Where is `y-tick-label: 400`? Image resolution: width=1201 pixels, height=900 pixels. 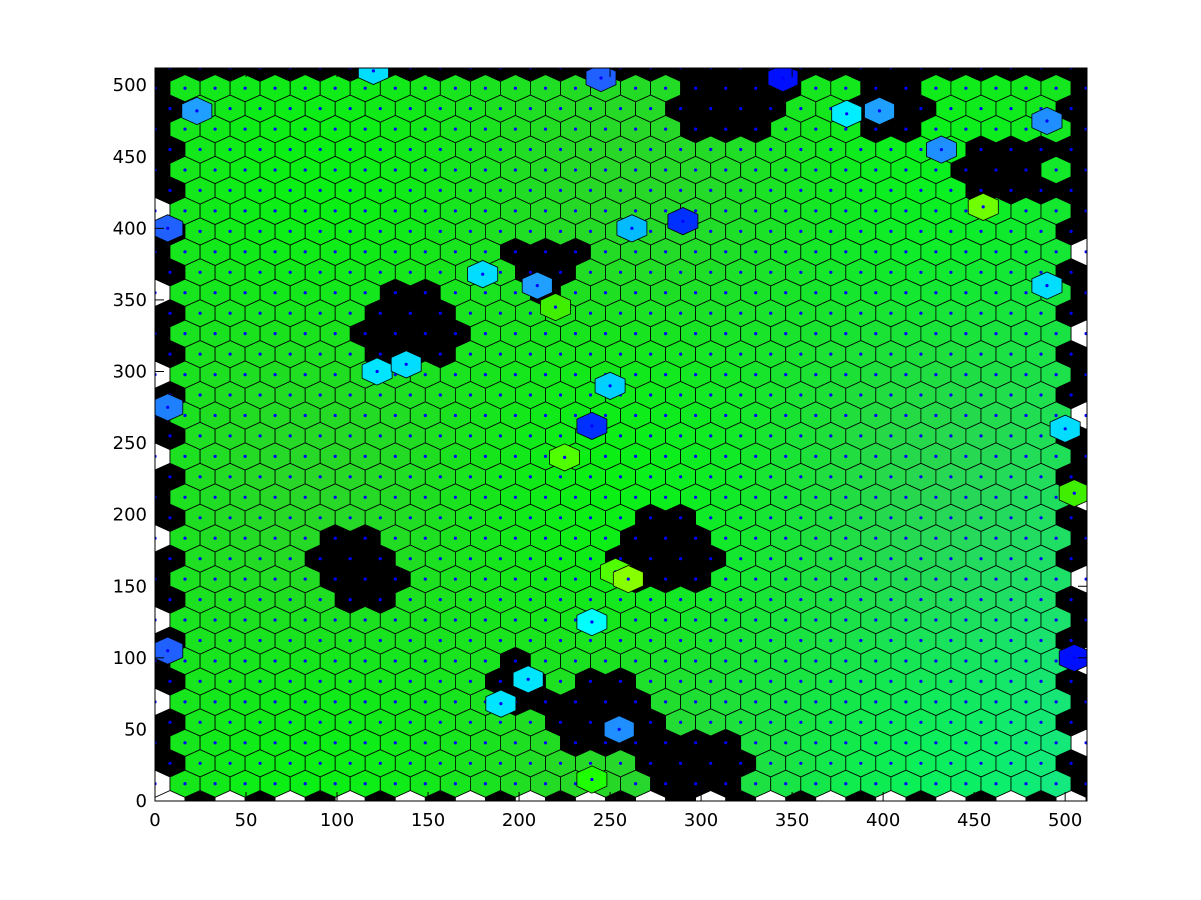 y-tick-label: 400 is located at coordinates (130, 228).